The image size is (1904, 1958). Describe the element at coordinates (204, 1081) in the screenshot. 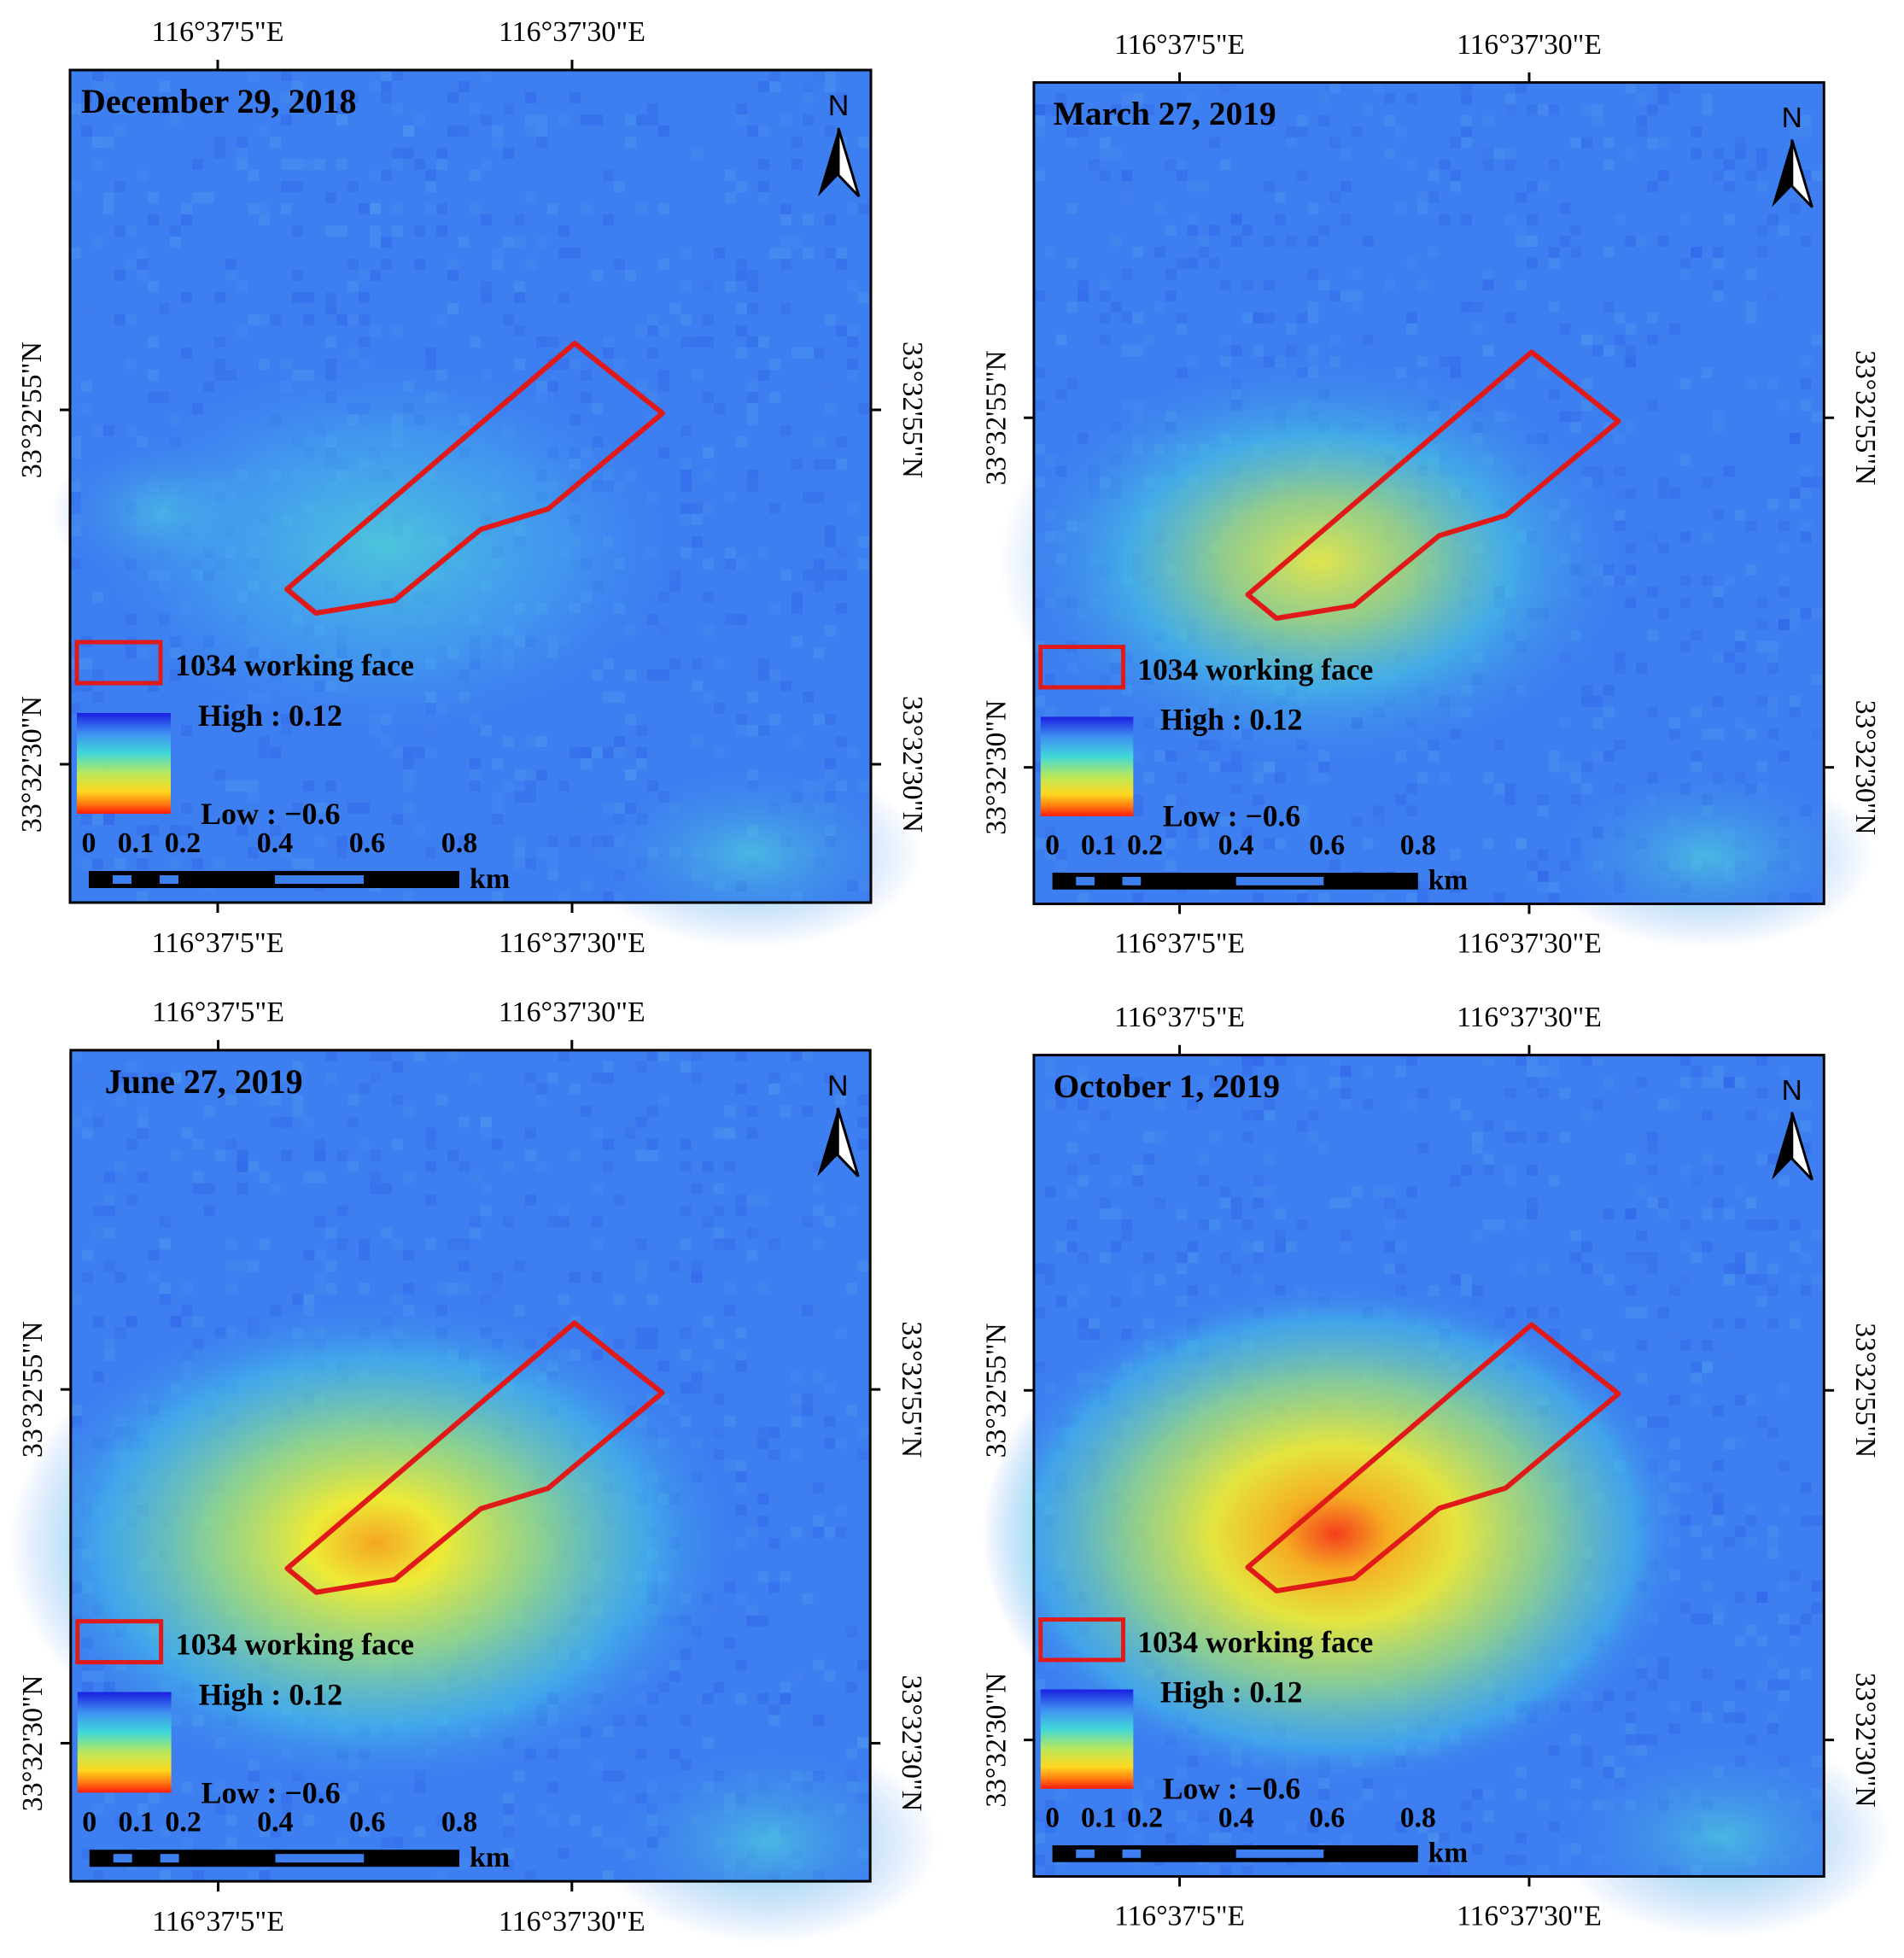

I see `map-date-title: June 27, 2019` at that location.